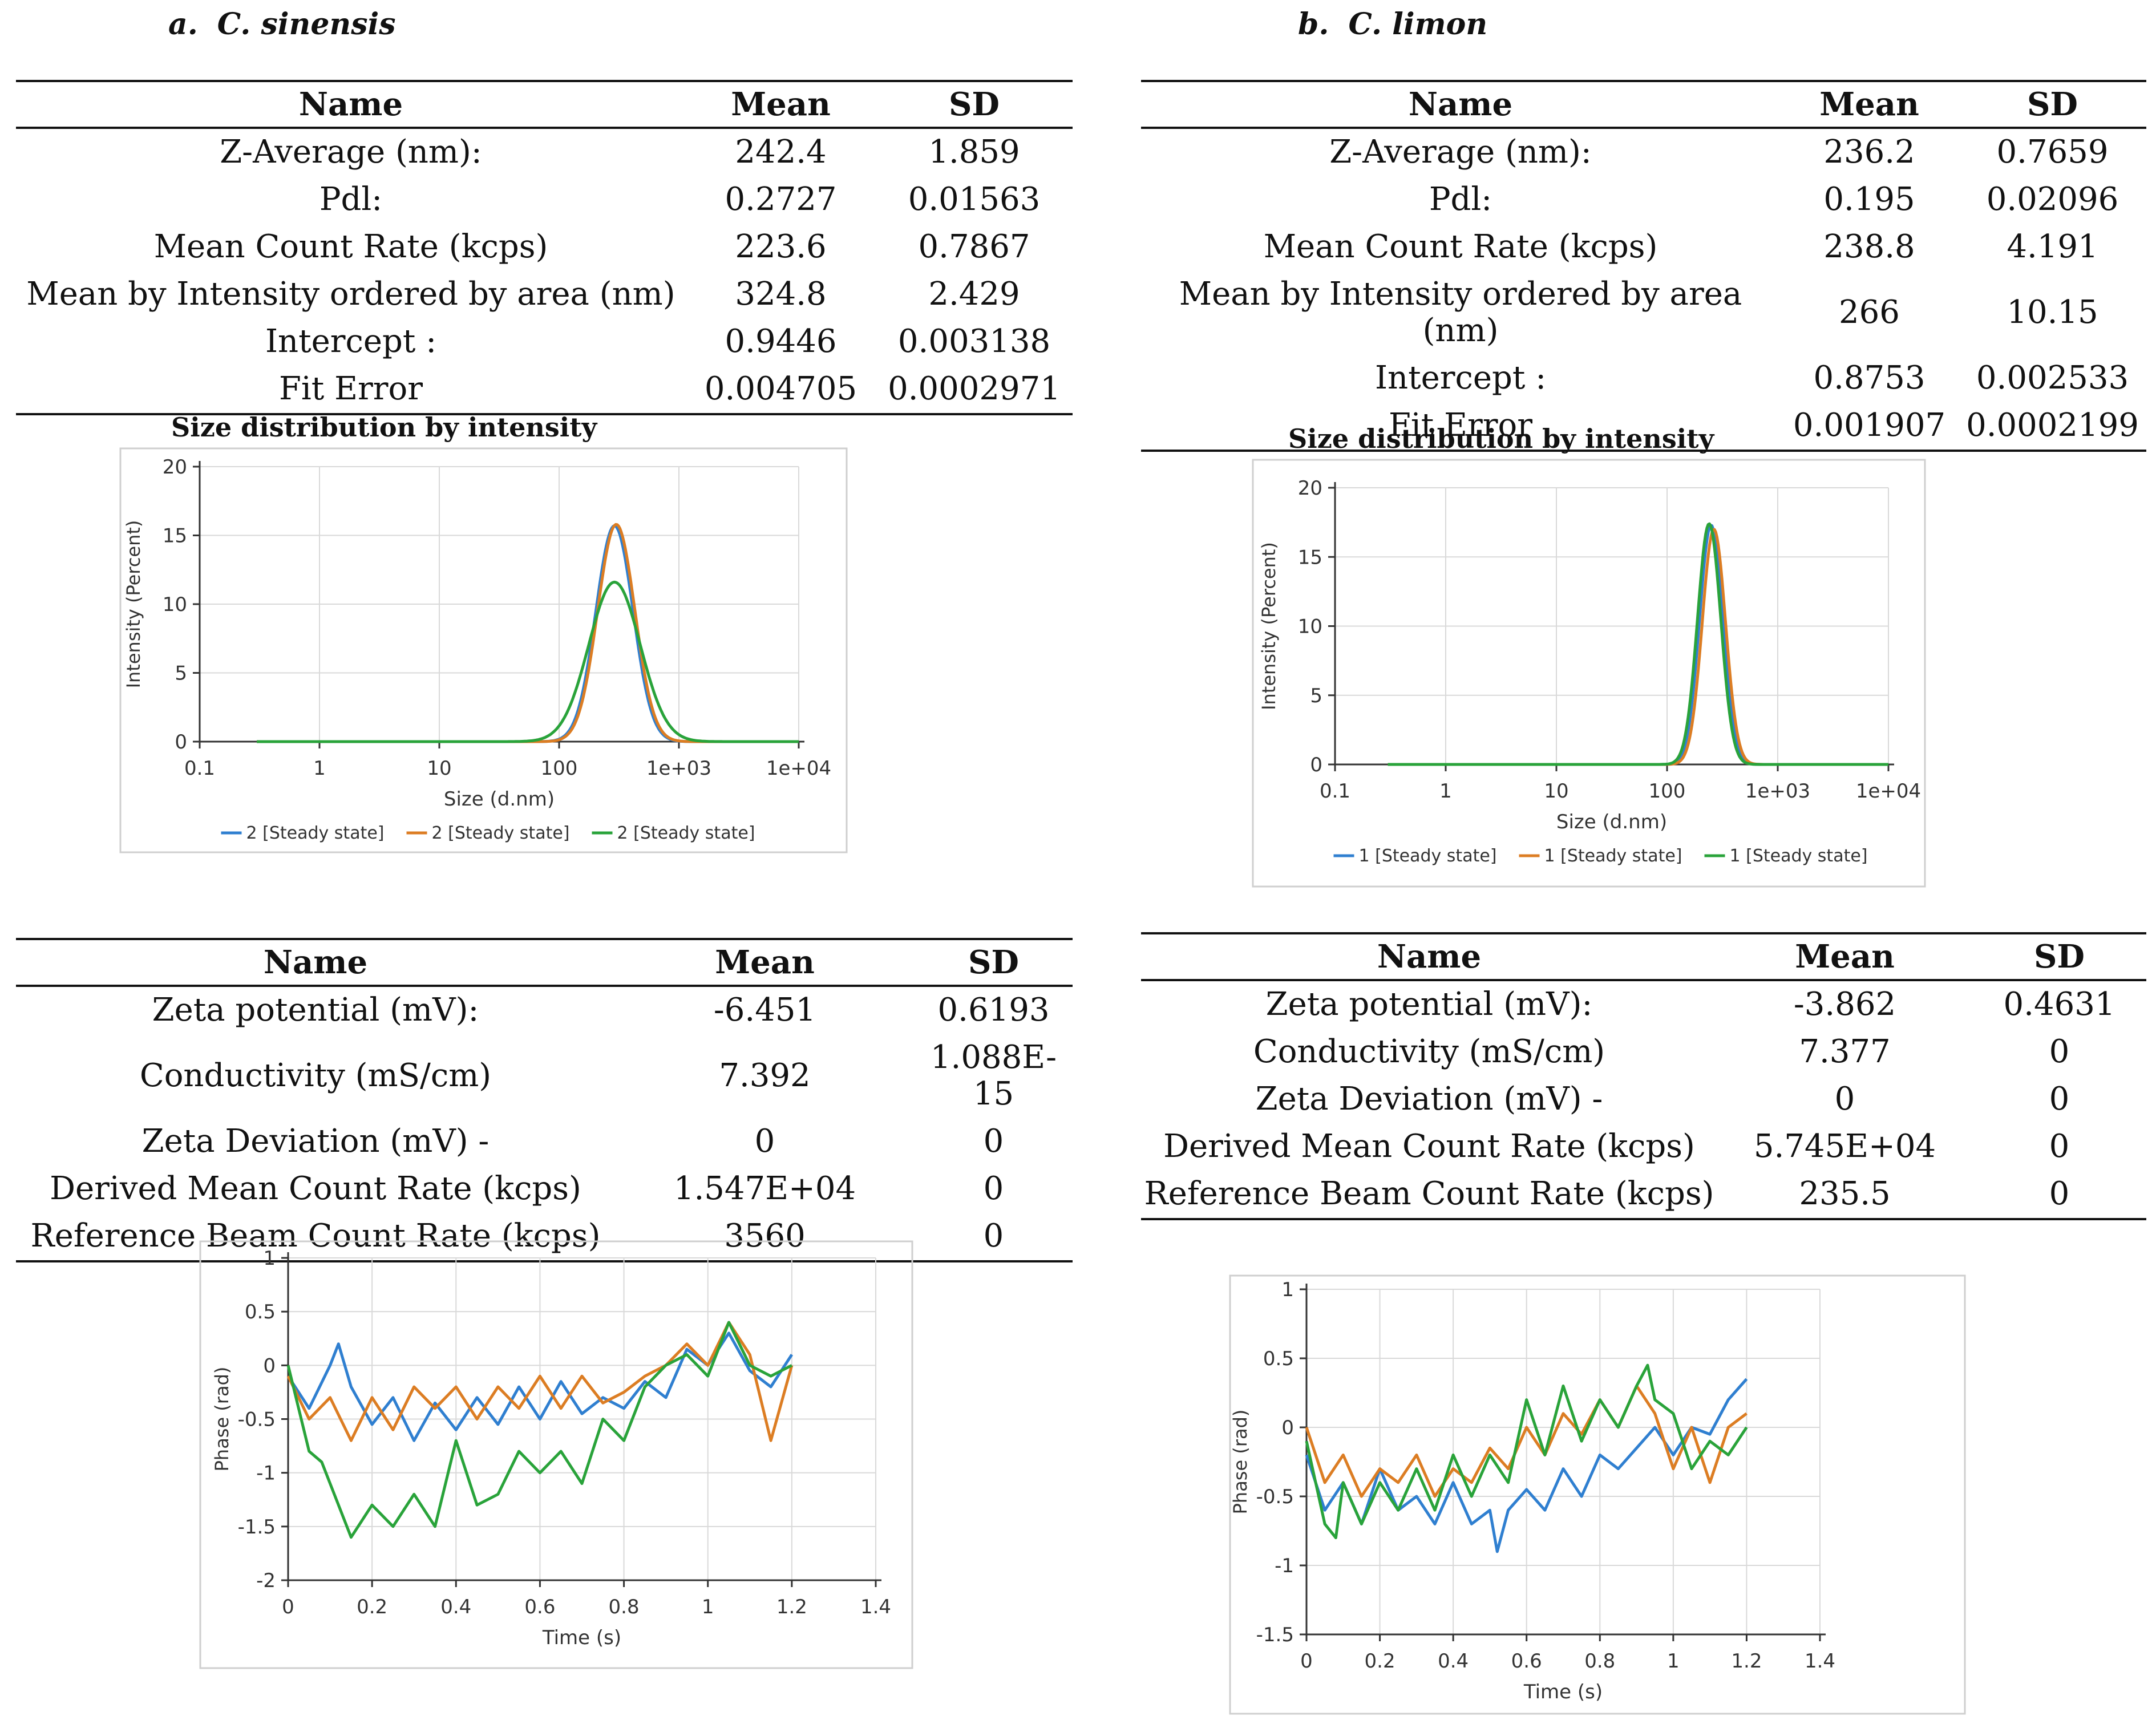  I want to click on row-sd: 10.15, so click(2052, 312).